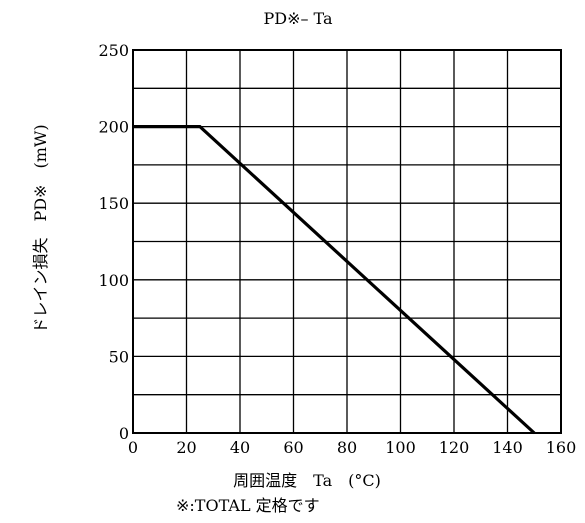  I want to click on x-tick-label: 40, so click(240, 447).